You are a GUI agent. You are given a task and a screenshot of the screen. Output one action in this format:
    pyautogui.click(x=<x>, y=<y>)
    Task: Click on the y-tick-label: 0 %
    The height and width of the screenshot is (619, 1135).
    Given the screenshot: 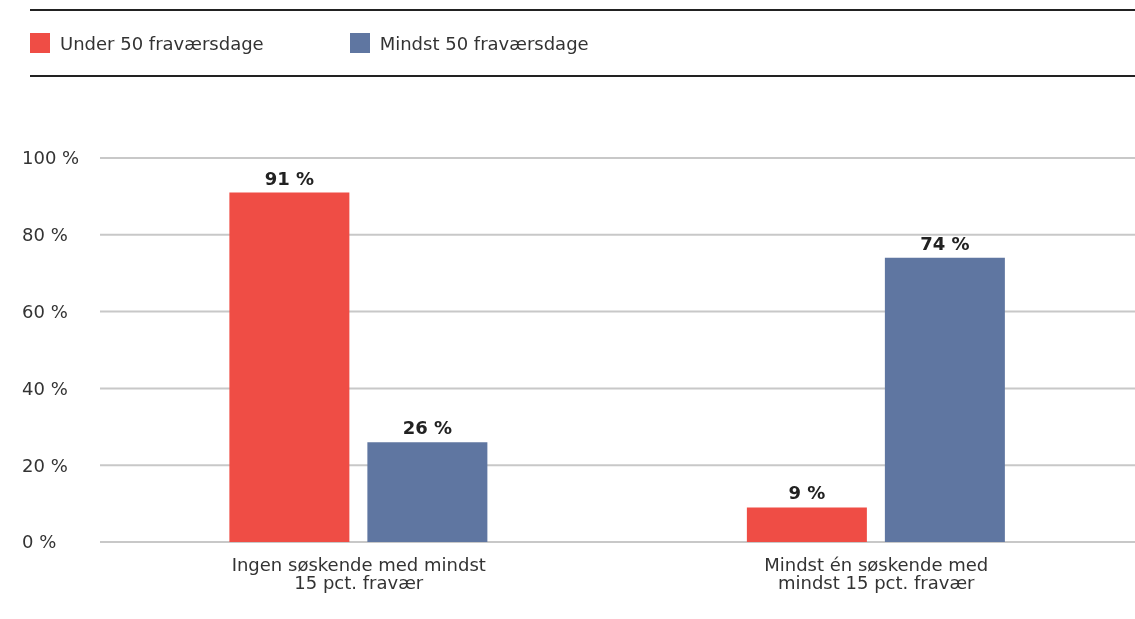 What is the action you would take?
    pyautogui.click(x=39, y=542)
    